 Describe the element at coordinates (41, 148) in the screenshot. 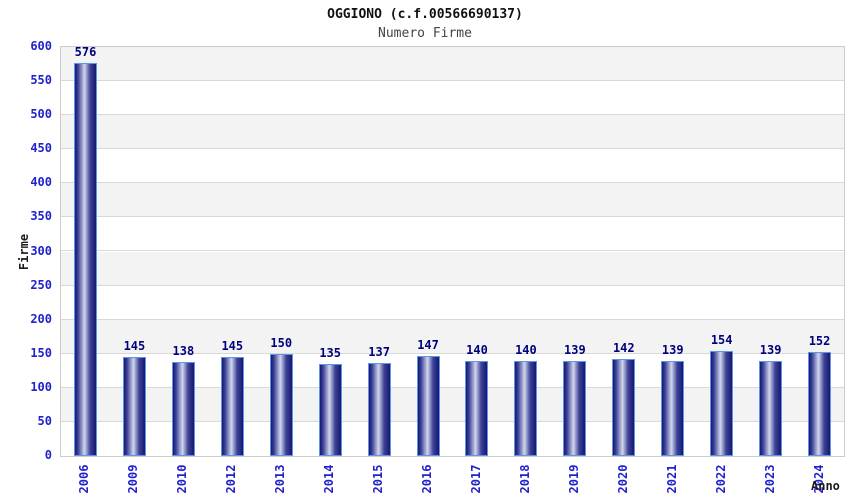

I see `y-tick-label: 450` at that location.